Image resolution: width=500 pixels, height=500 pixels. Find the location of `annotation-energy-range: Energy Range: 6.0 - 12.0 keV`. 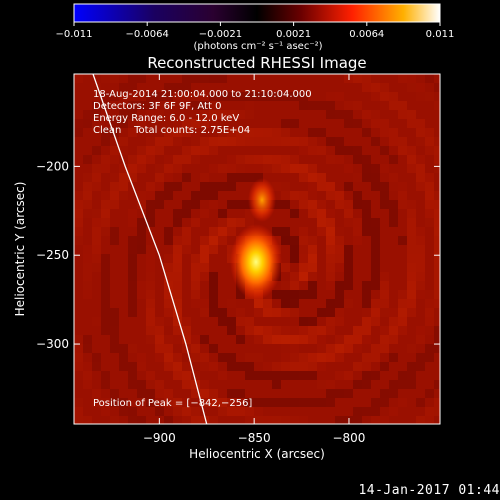

annotation-energy-range: Energy Range: 6.0 - 12.0 keV is located at coordinates (166, 118).